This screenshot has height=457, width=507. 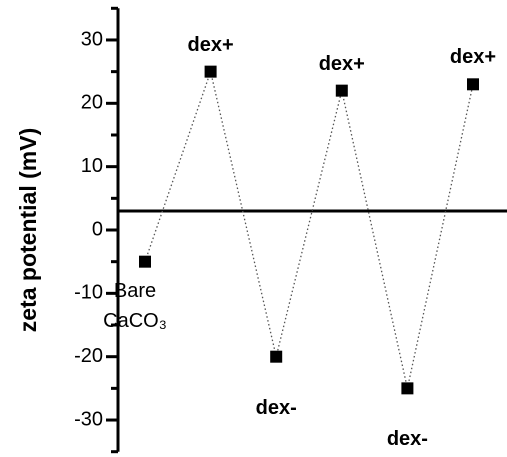 What do you see at coordinates (88, 419) in the screenshot?
I see `y-tick-label: -30` at bounding box center [88, 419].